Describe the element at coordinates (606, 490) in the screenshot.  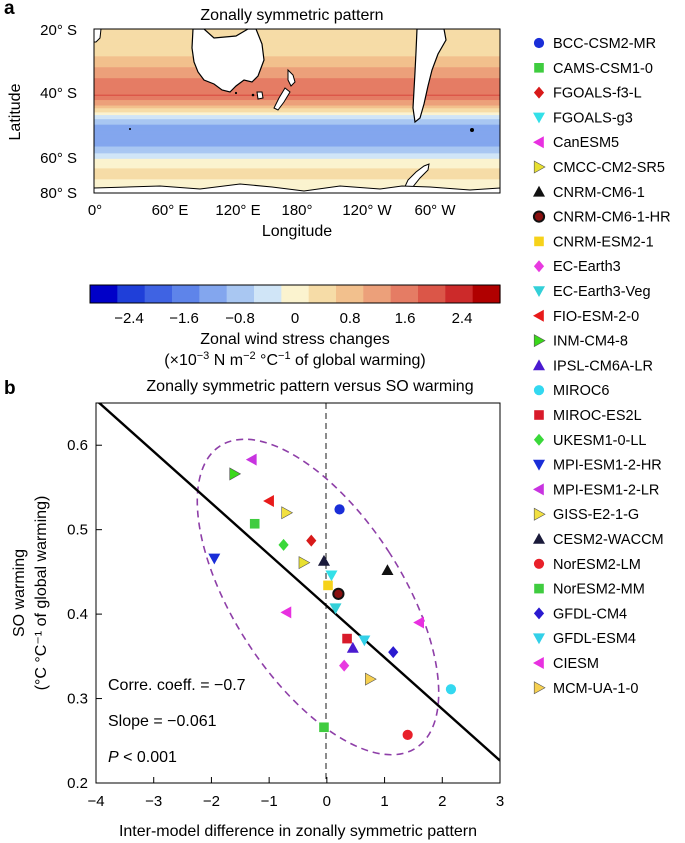
I see `legend-label-mpi-esm1-2-lr: MPI-ESM1-2-LR` at that location.